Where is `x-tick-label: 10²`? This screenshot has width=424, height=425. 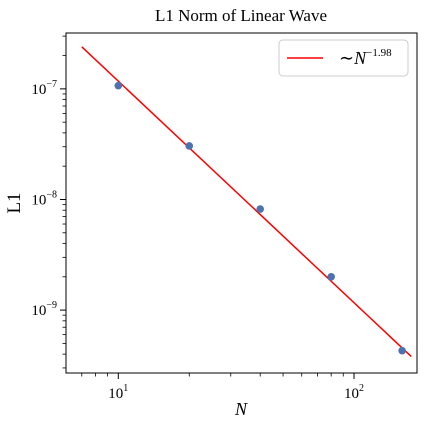
x-tick-label: 10² is located at coordinates (354, 392).